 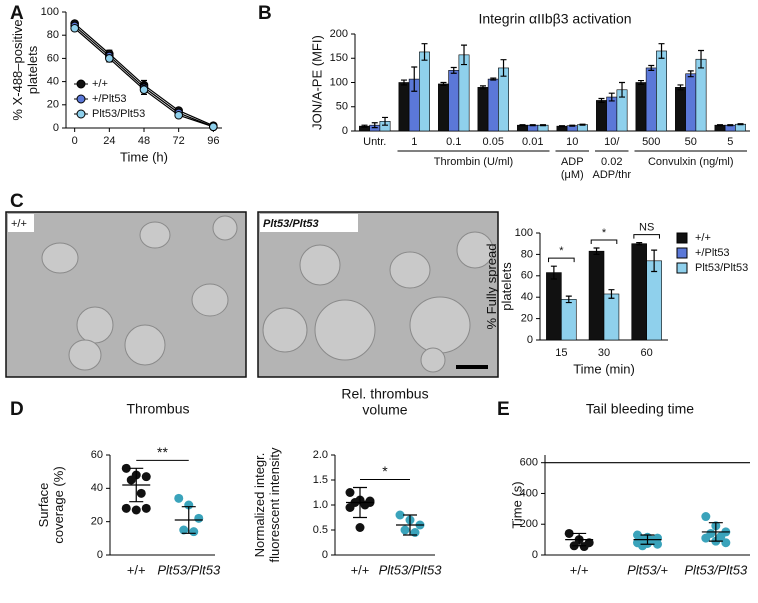 What do you see at coordinates (604, 353) in the screenshot?
I see `x-tick-label: 30` at bounding box center [604, 353].